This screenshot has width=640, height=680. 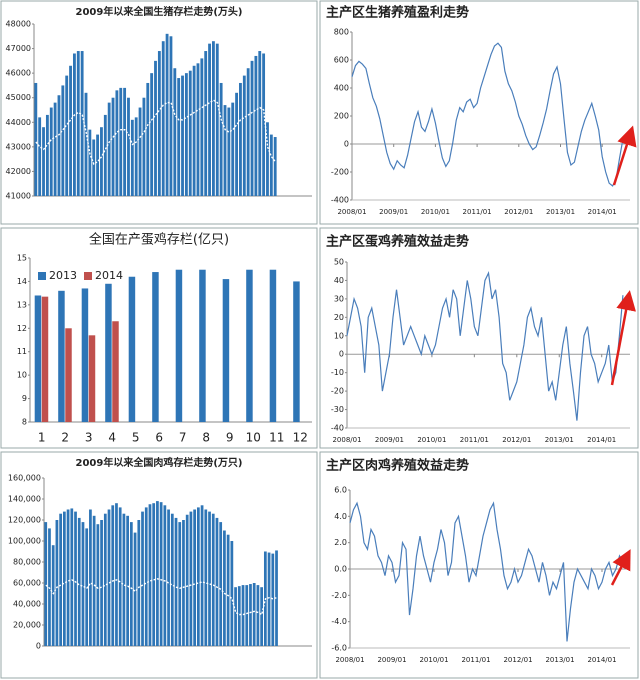 What do you see at coordinates (24, 520) in the screenshot?
I see `y-tick-label: 120,000` at bounding box center [24, 520].